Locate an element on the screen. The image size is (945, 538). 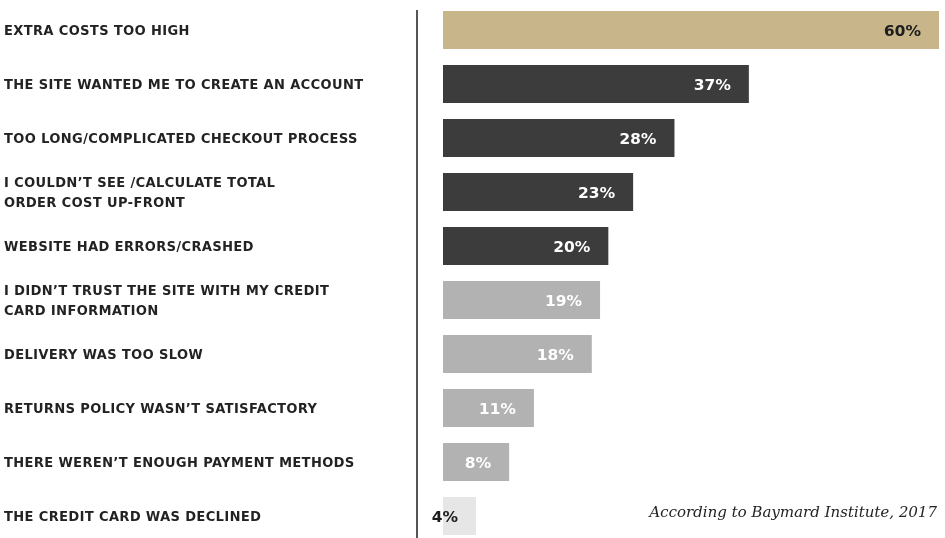
bar-value-label: 18% is located at coordinates (556, 355).